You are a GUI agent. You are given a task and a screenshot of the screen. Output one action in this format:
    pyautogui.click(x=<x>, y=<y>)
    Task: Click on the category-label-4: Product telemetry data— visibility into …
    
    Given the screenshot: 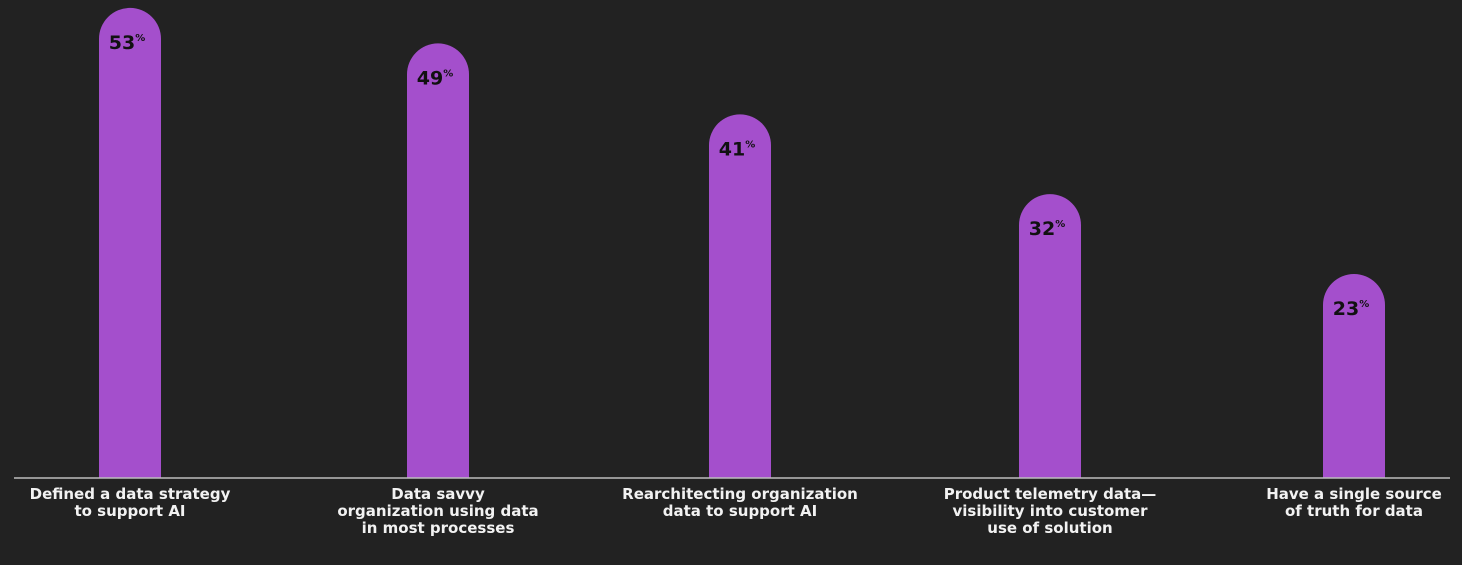 What is the action you would take?
    pyautogui.click(x=1050, y=511)
    